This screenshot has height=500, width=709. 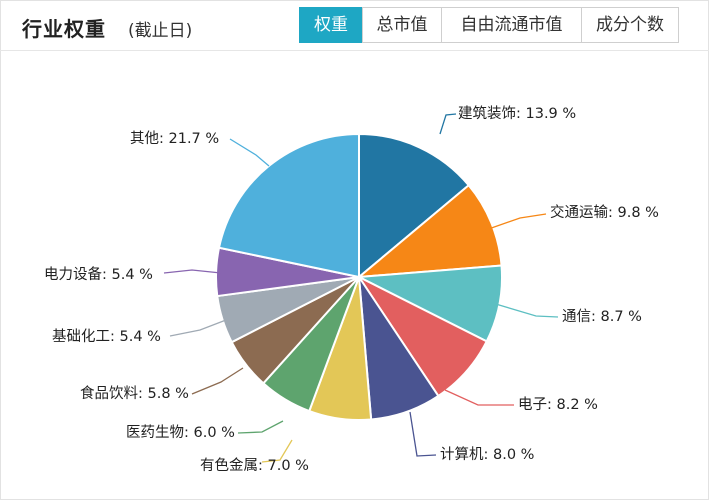 I want to click on slice-label-2: 交通运输: 9.8 %, so click(x=604, y=212).